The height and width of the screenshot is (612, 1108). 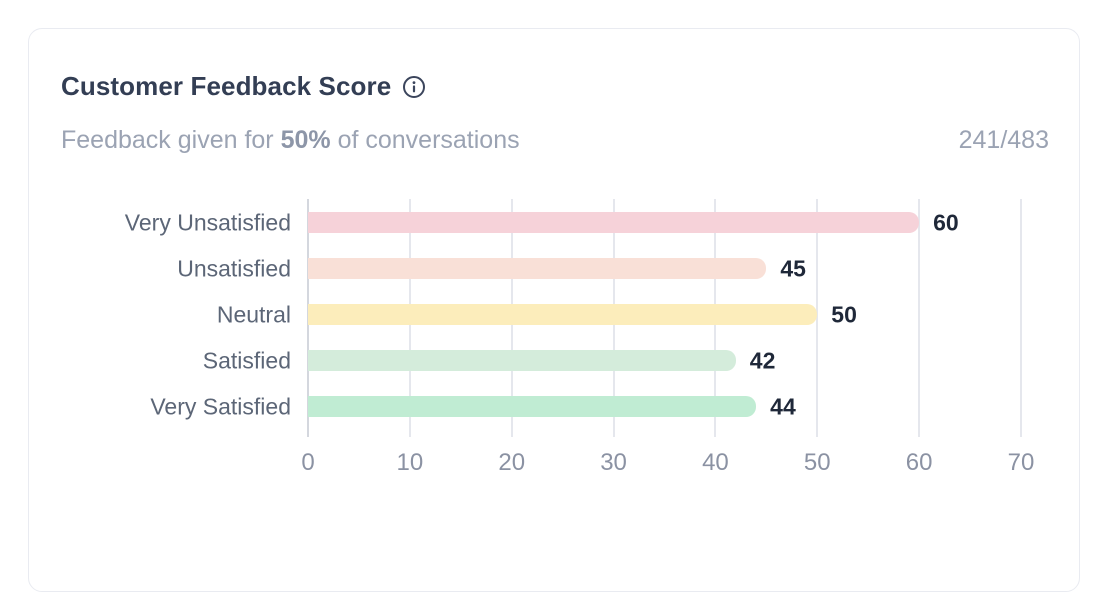 I want to click on bar-very-unsatisfied, so click(x=614, y=222).